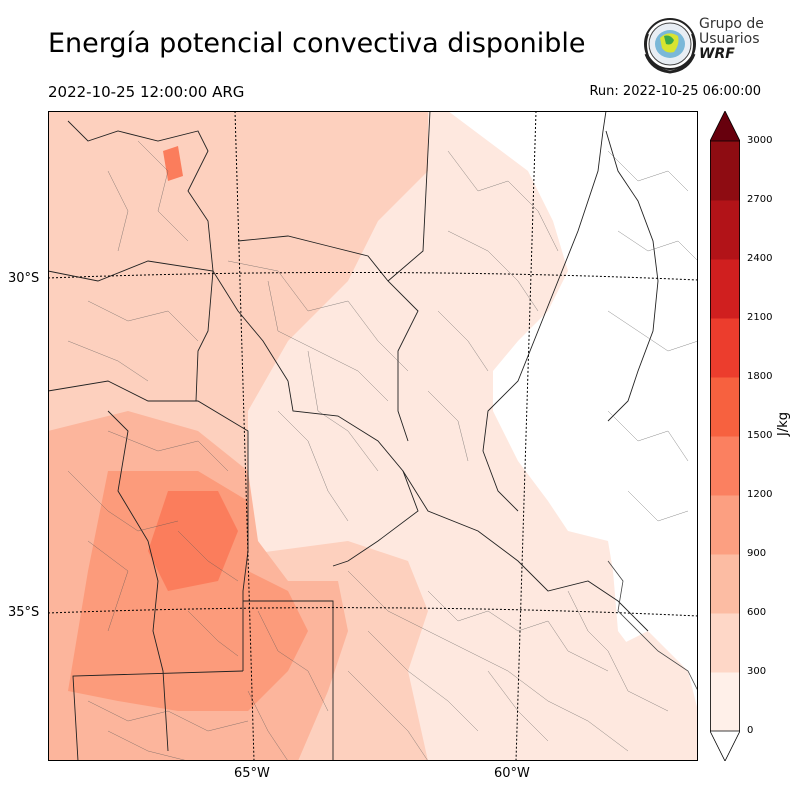  Describe the element at coordinates (757, 671) in the screenshot. I see `colorbar-tick-label: 300` at that location.